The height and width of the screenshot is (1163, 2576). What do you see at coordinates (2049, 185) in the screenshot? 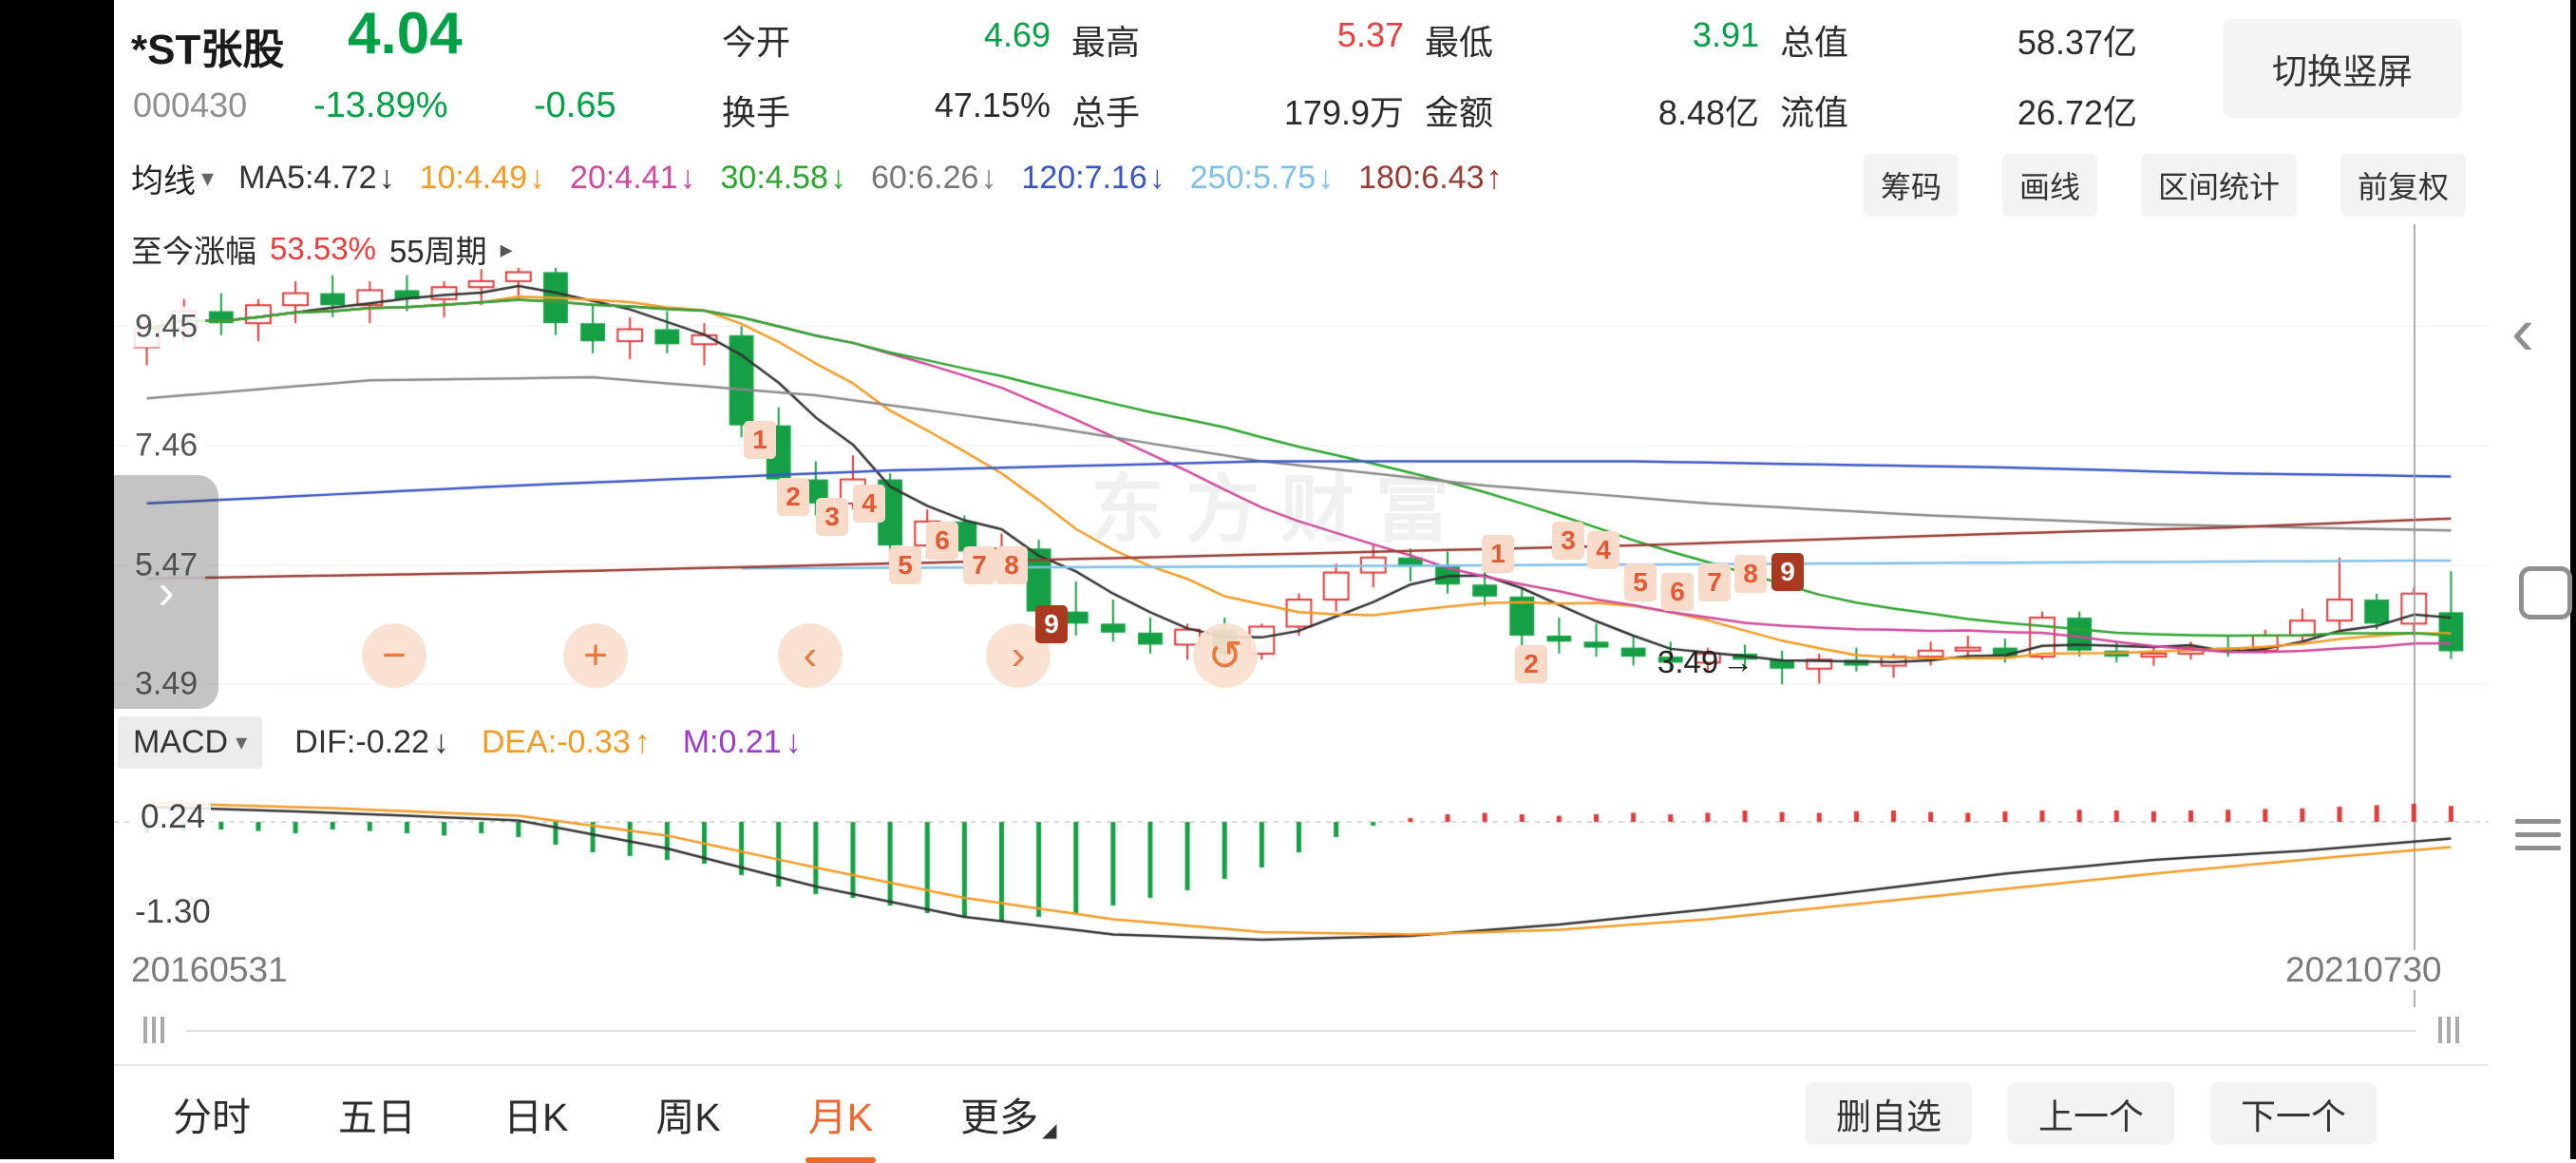
I see `draw-line-button: 画线` at bounding box center [2049, 185].